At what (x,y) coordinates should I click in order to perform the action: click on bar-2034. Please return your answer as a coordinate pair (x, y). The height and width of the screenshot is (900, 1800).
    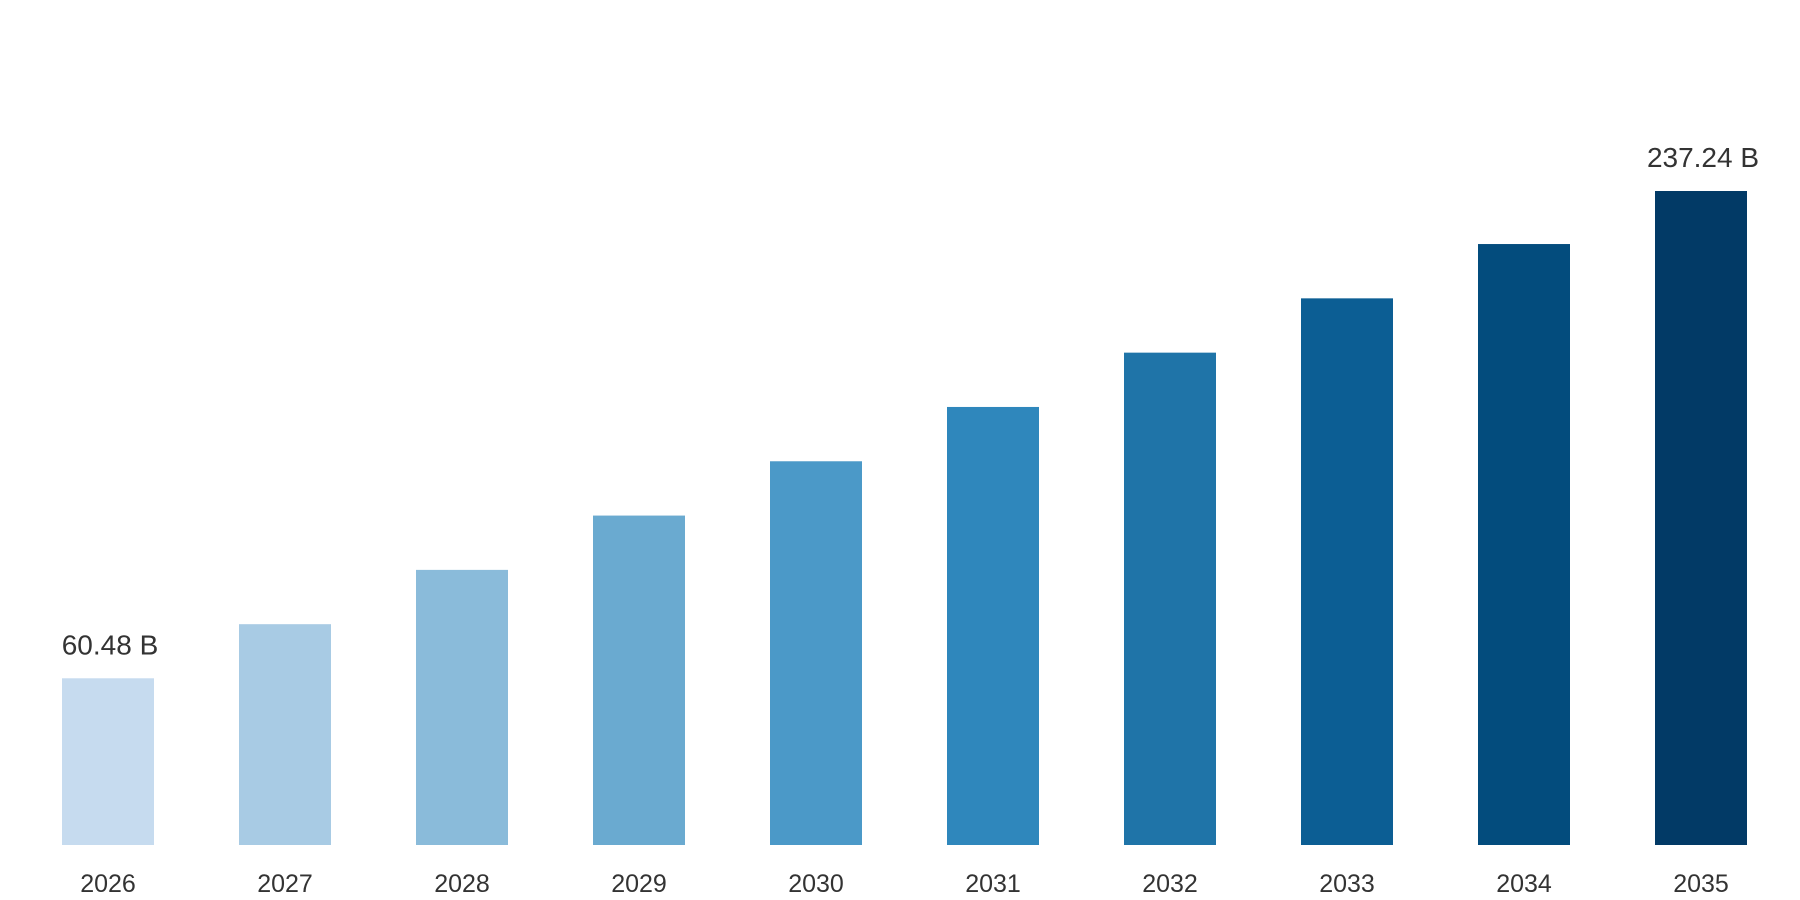
    Looking at the image, I should click on (1524, 544).